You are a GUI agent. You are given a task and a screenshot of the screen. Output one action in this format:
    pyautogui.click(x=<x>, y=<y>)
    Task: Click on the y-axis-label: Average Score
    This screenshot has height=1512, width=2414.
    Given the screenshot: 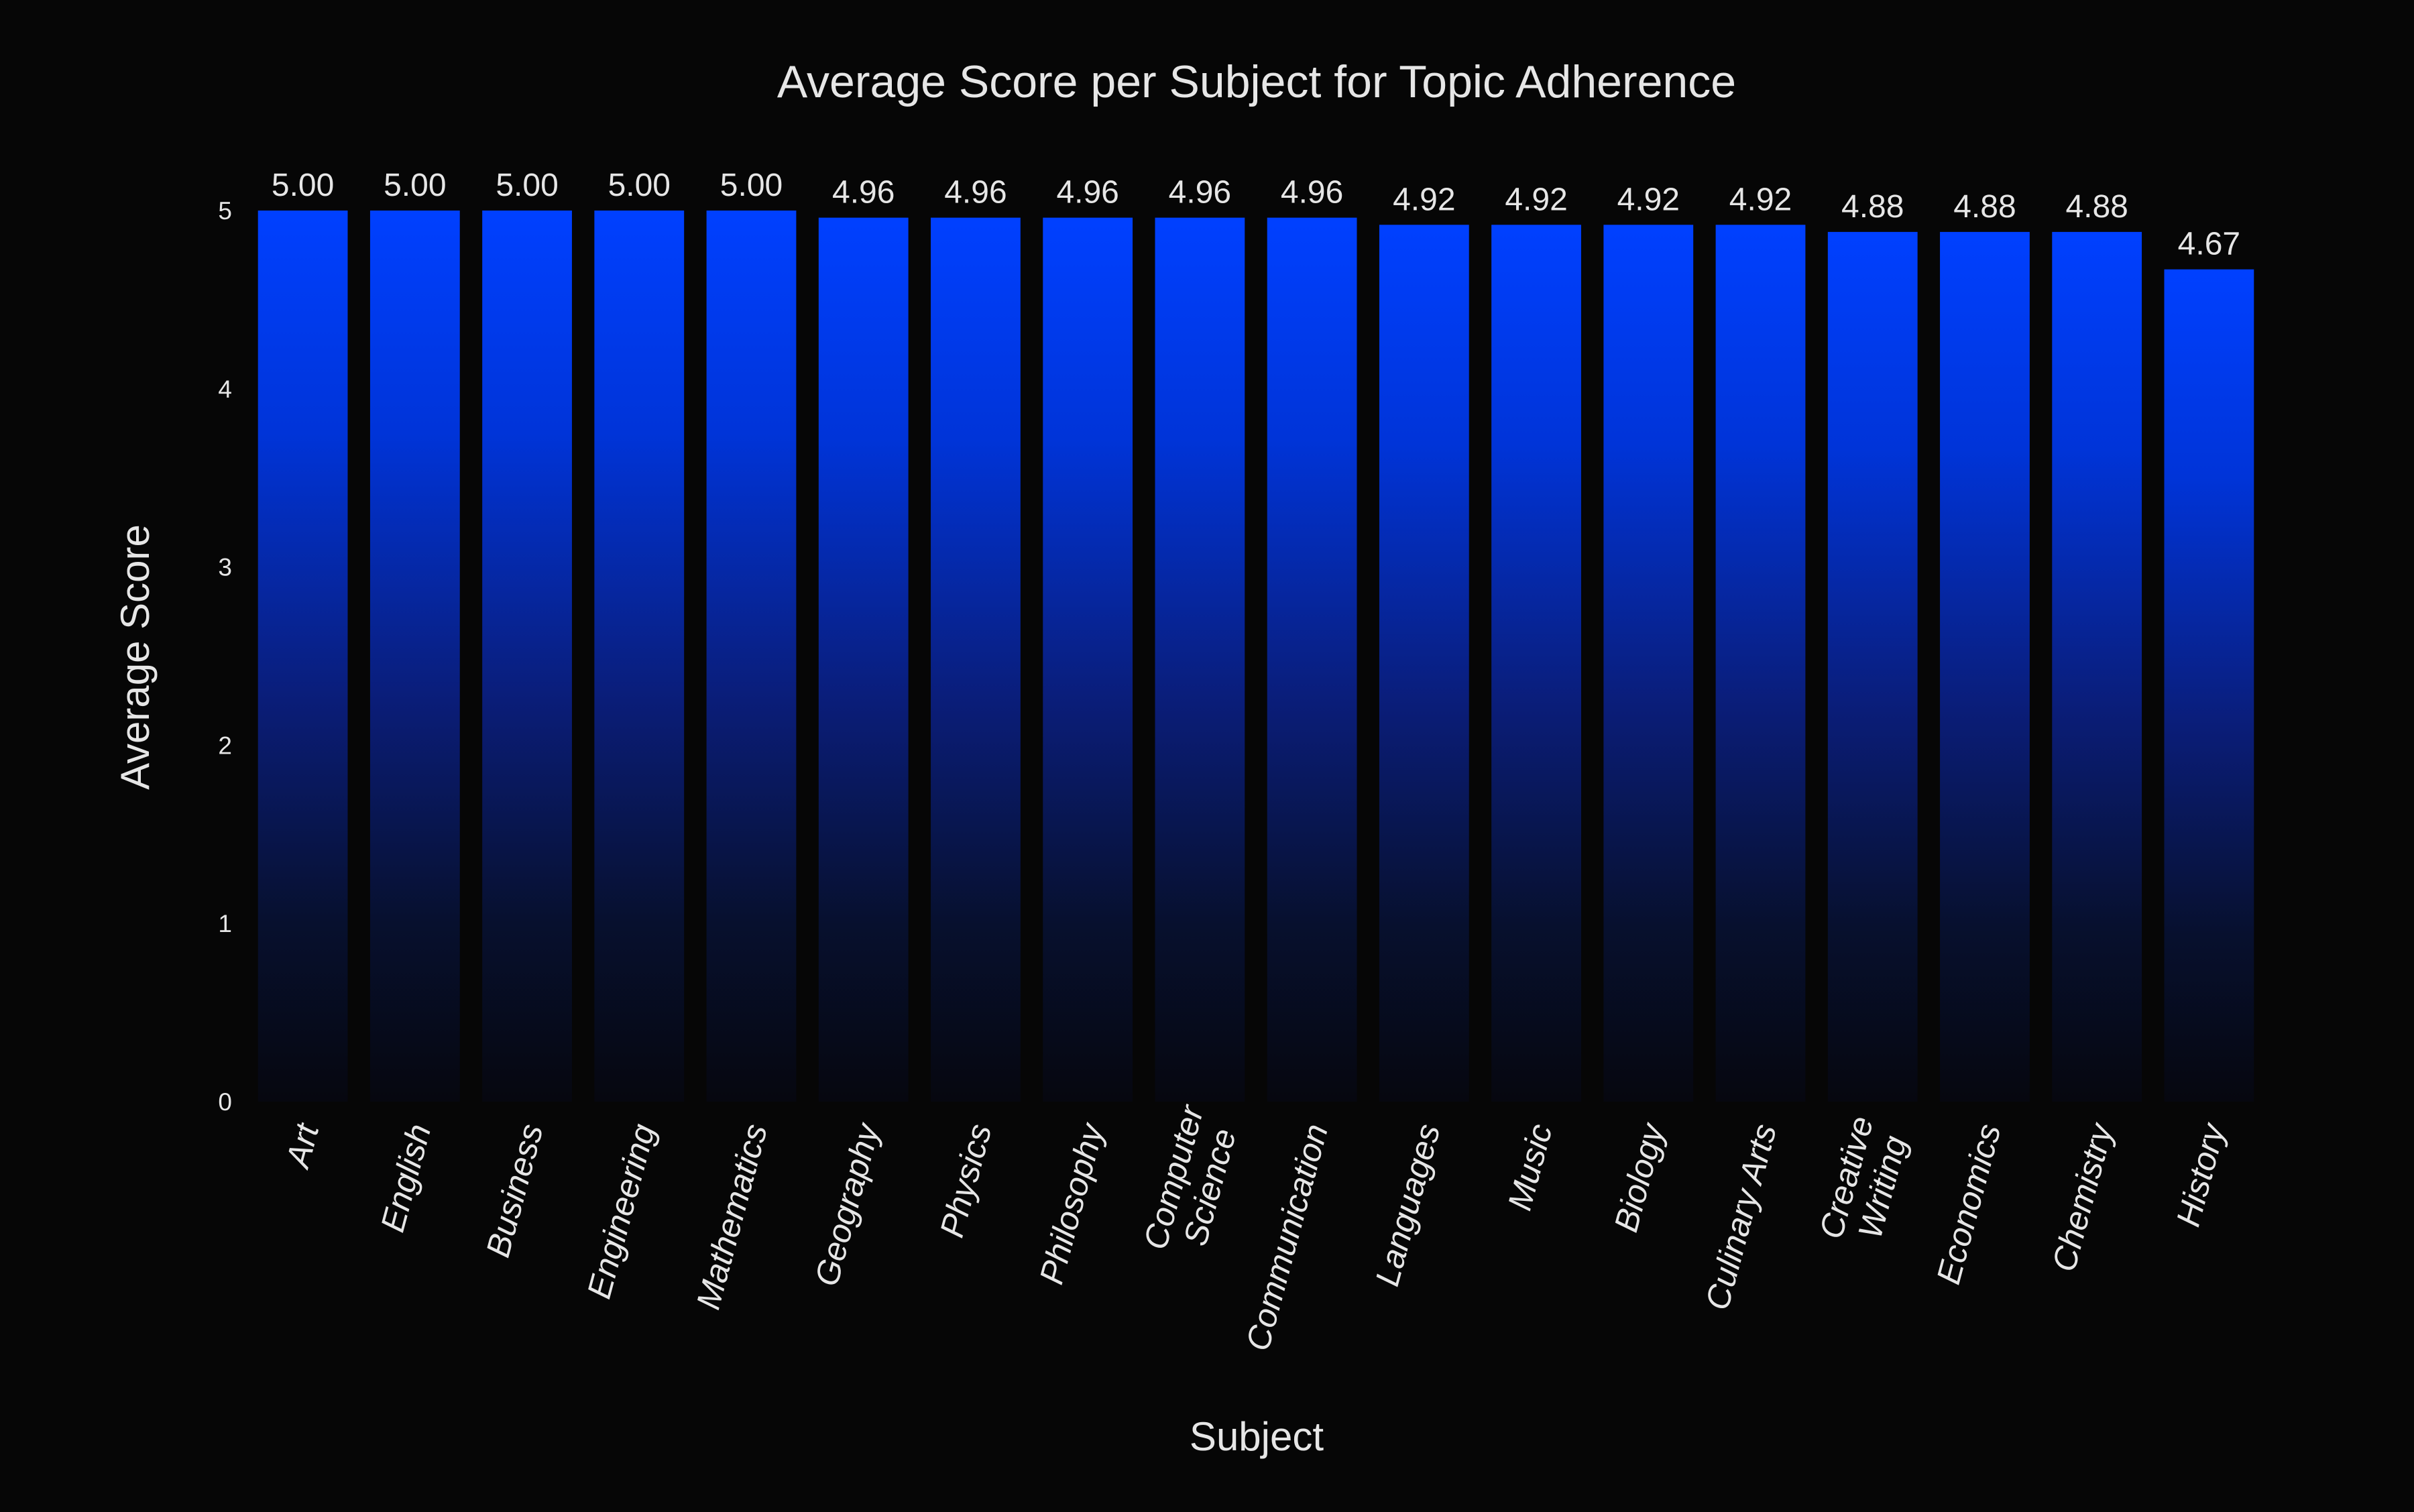 What is the action you would take?
    pyautogui.click(x=135, y=657)
    